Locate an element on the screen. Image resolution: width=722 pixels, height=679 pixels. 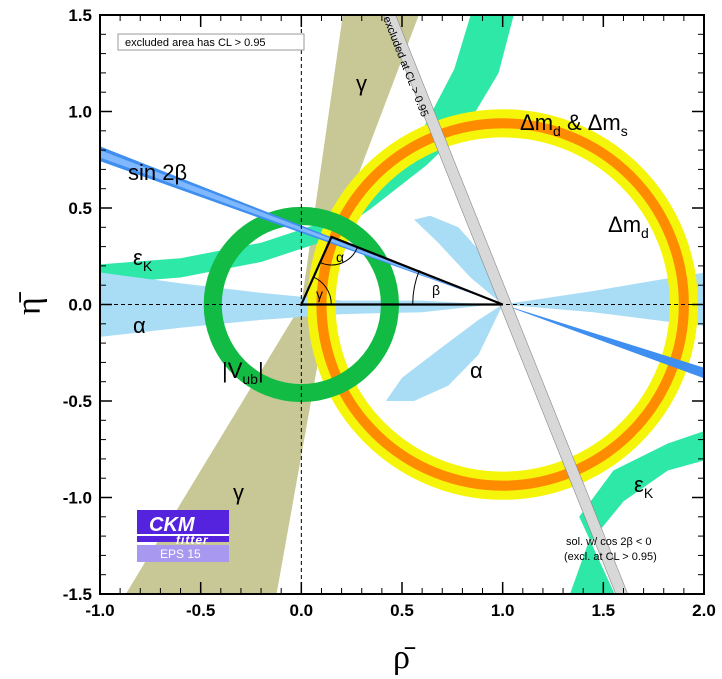
dmd-label-sub: d is located at coordinates (645, 233).